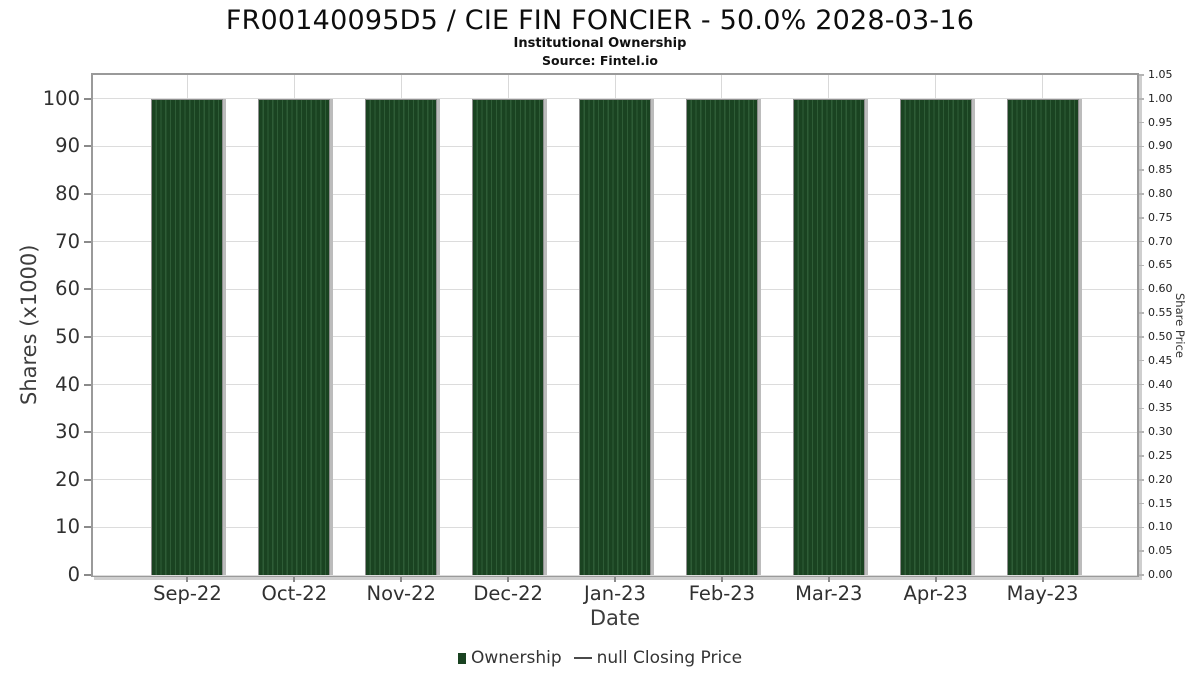 The height and width of the screenshot is (675, 1200). Describe the element at coordinates (67, 289) in the screenshot. I see `y-tick-label-left: 60` at that location.